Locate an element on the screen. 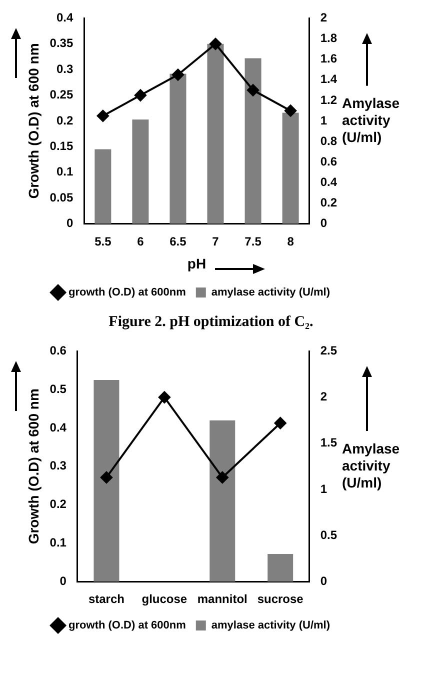  x-tick-label: sucrose is located at coordinates (280, 599).